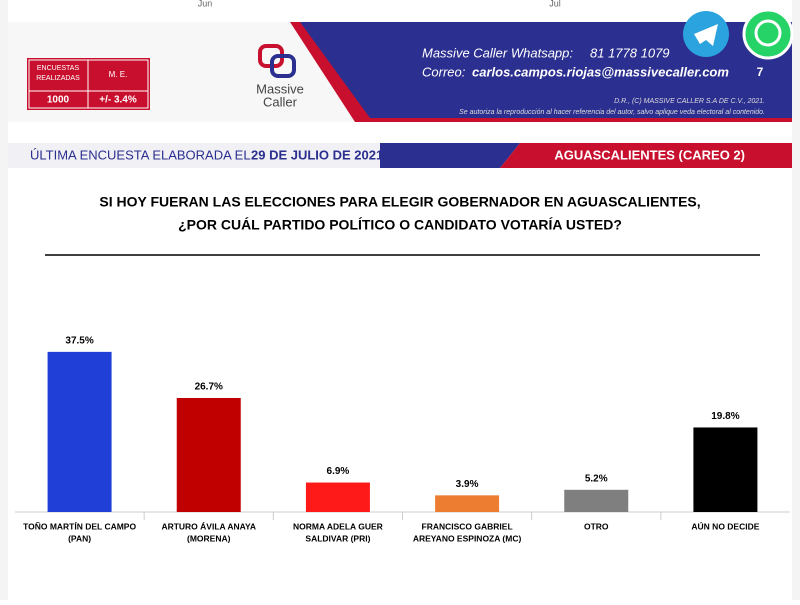 The width and height of the screenshot is (800, 605). Describe the element at coordinates (140, 154) in the screenshot. I see `banner-prefix: ÚLTIMA ENCUESTA ELABORADA EL` at that location.